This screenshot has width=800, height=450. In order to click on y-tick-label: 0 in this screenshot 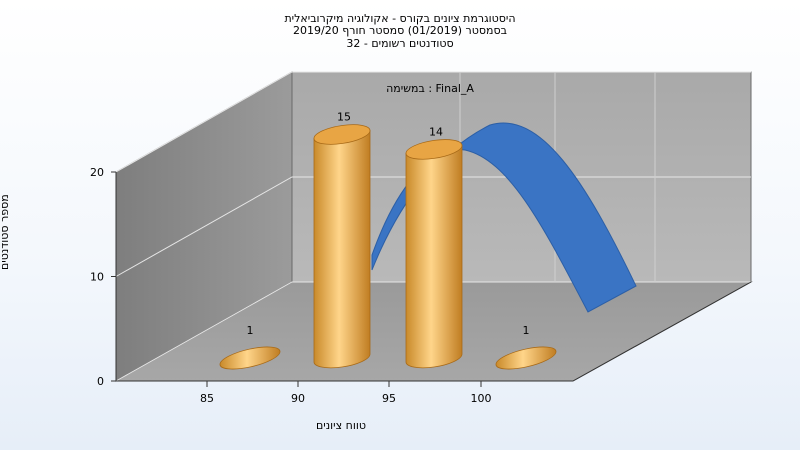, I will do `click(100, 381)`.